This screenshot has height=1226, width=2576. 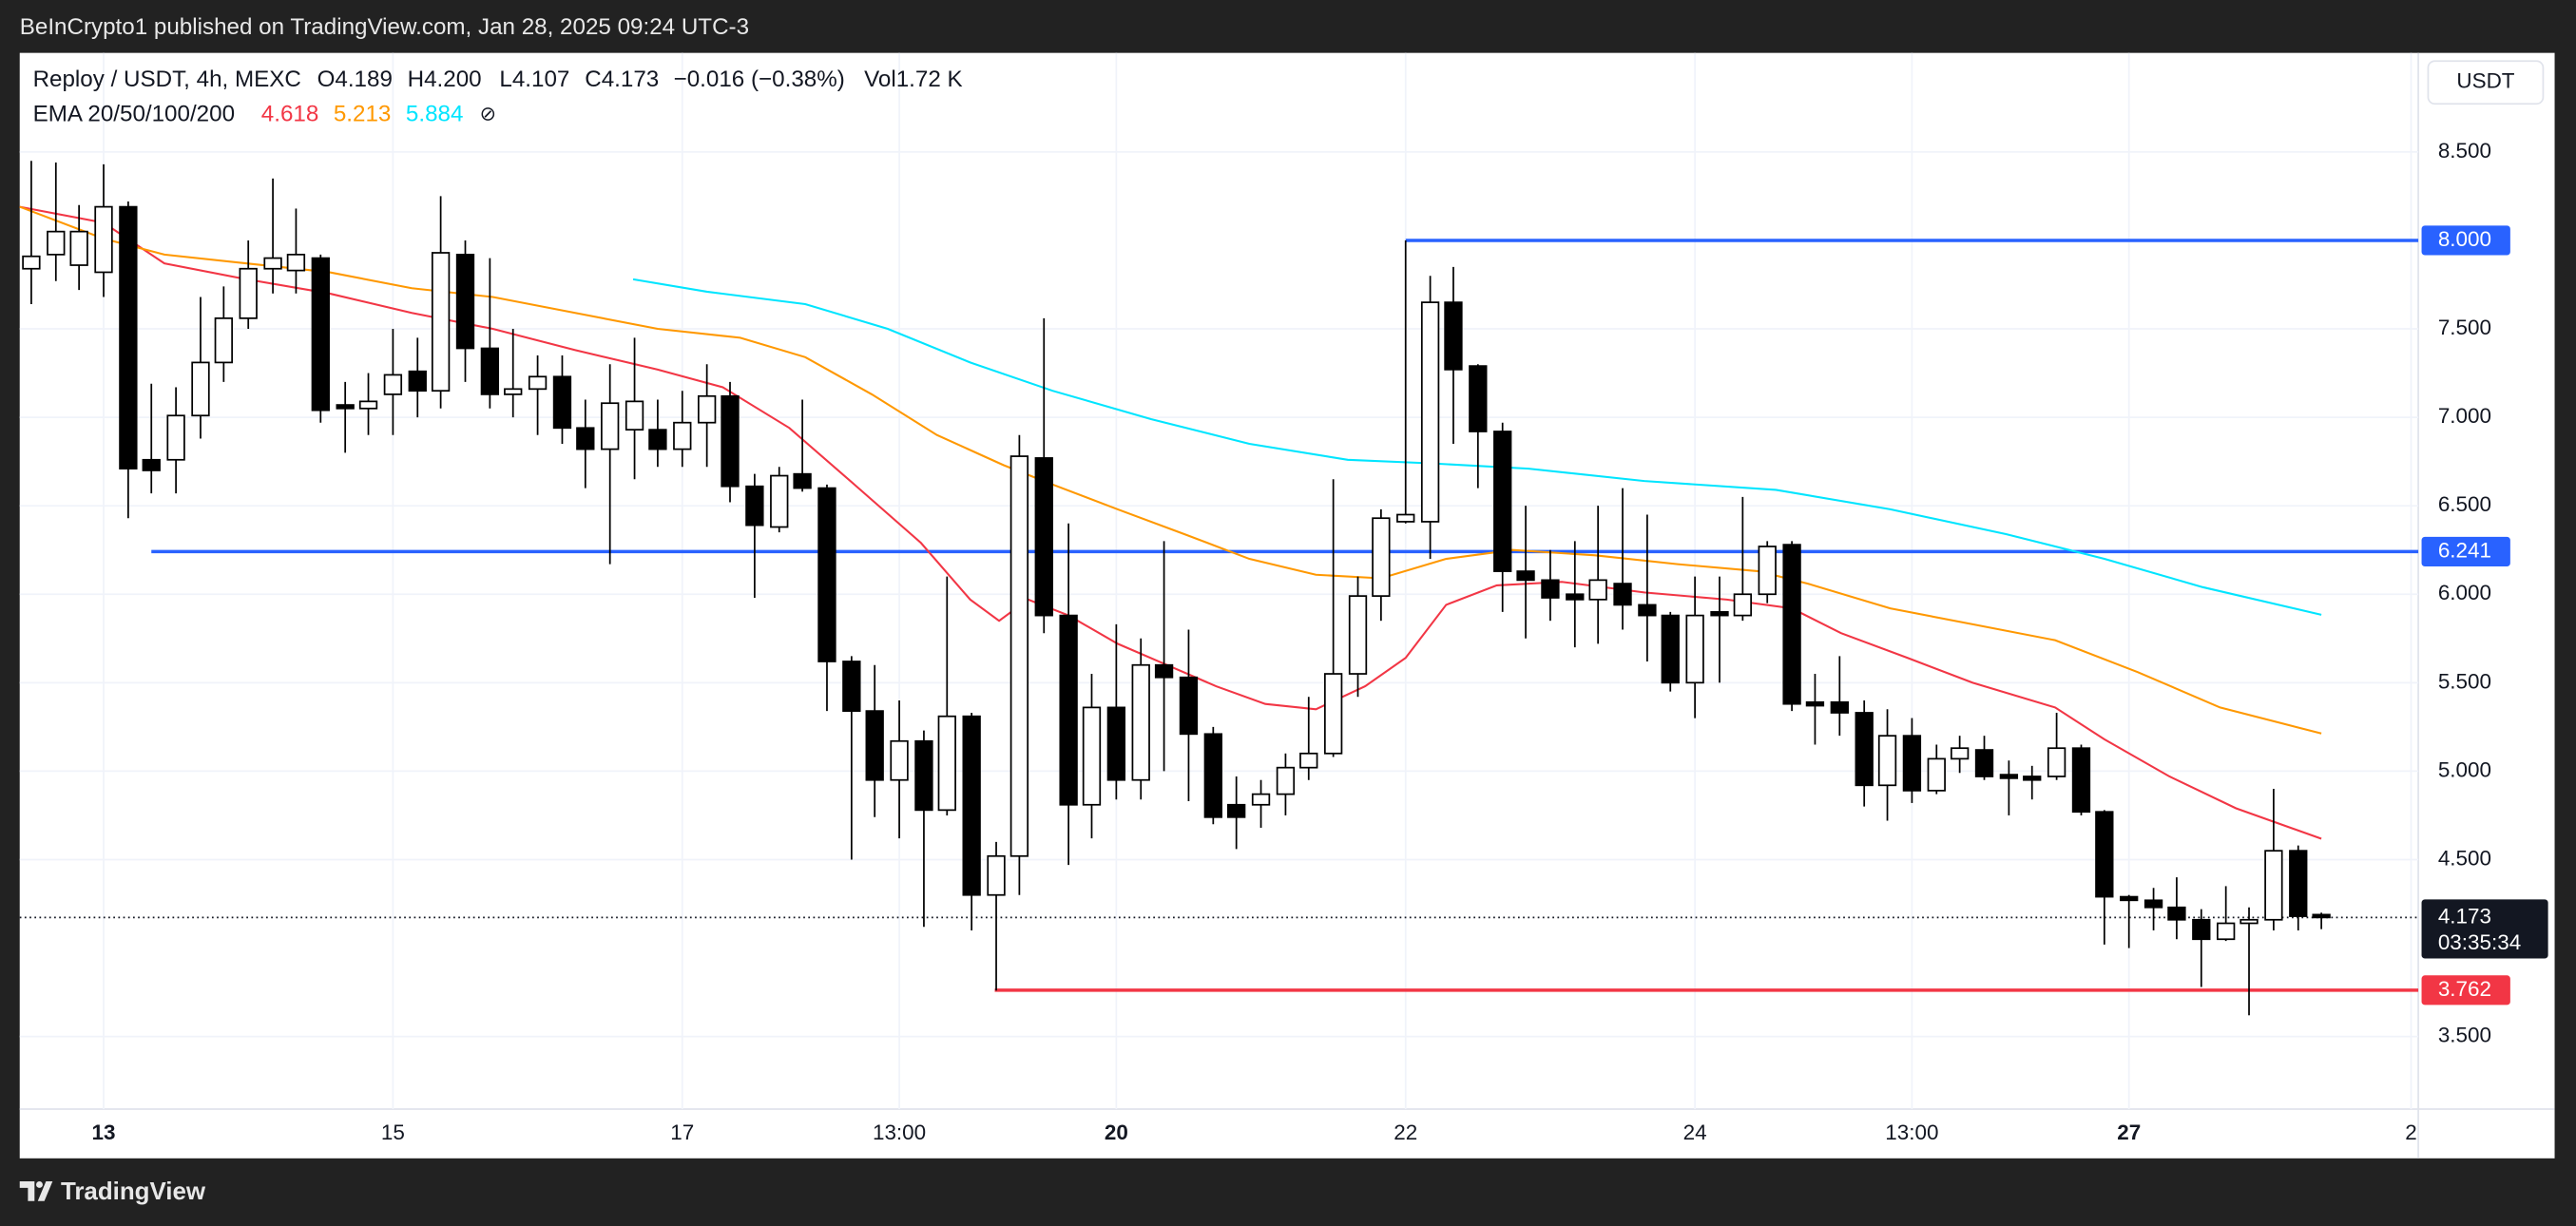 I want to click on x-tick-label: 17, so click(x=682, y=1133).